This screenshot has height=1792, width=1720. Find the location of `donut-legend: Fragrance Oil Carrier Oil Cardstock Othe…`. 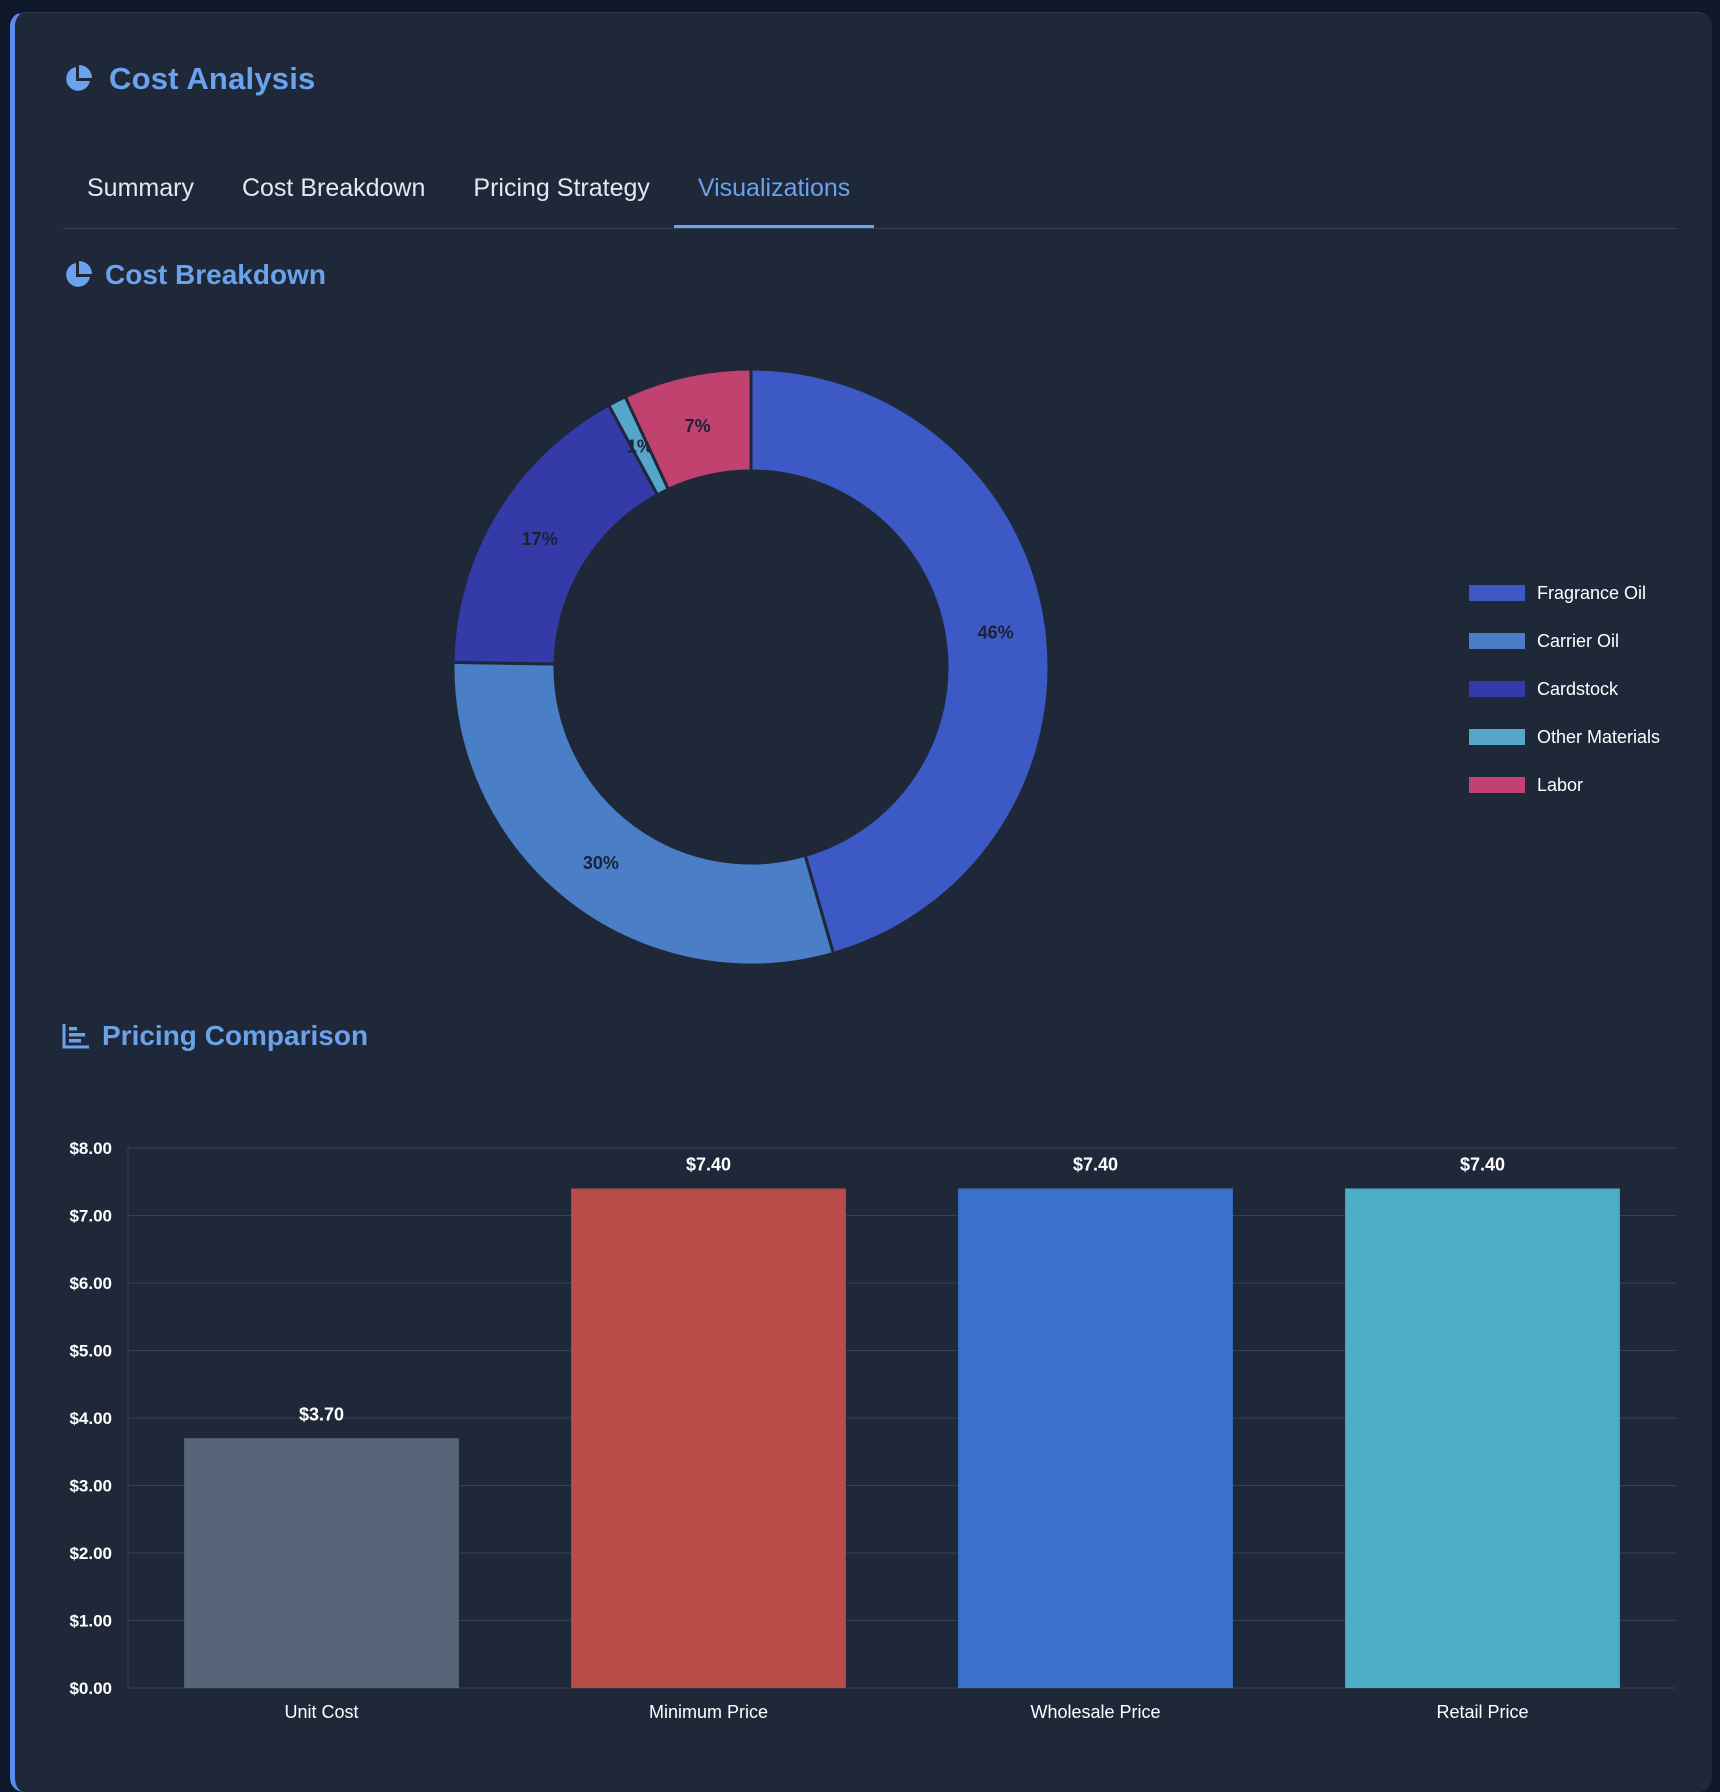

donut-legend: Fragrance Oil Carrier Oil Cardstock Othe… is located at coordinates (1564, 689).